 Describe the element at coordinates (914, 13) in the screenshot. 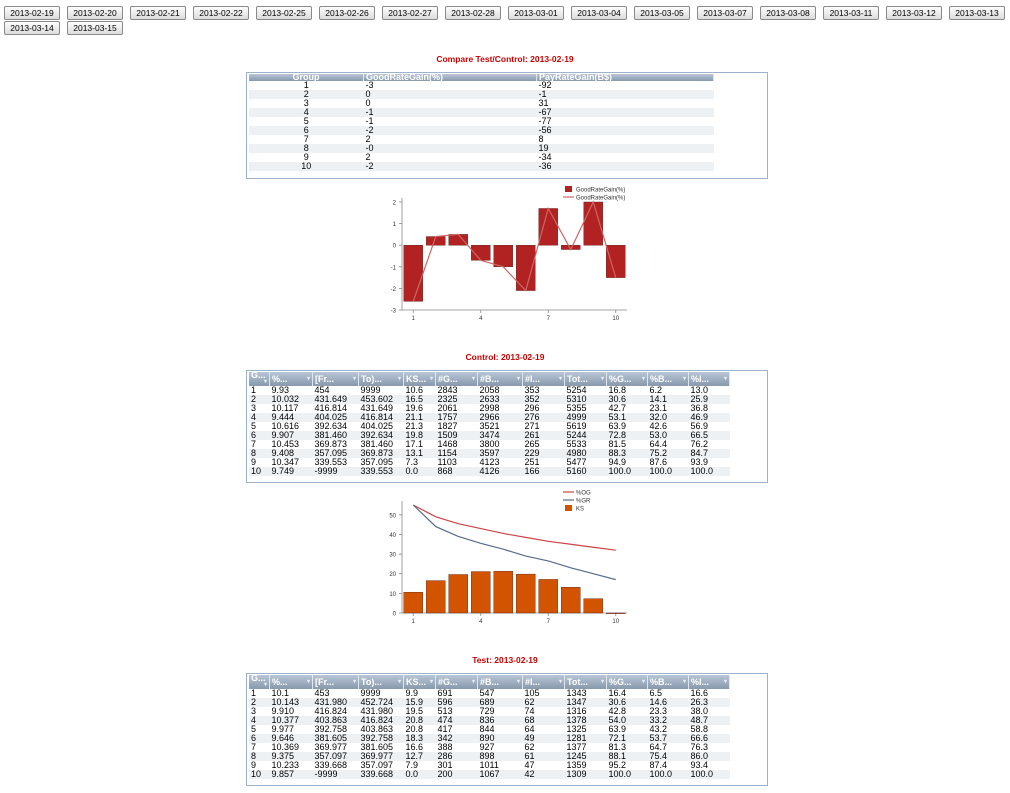

I see `date-button-2013-03-12: 2013-03-12` at that location.